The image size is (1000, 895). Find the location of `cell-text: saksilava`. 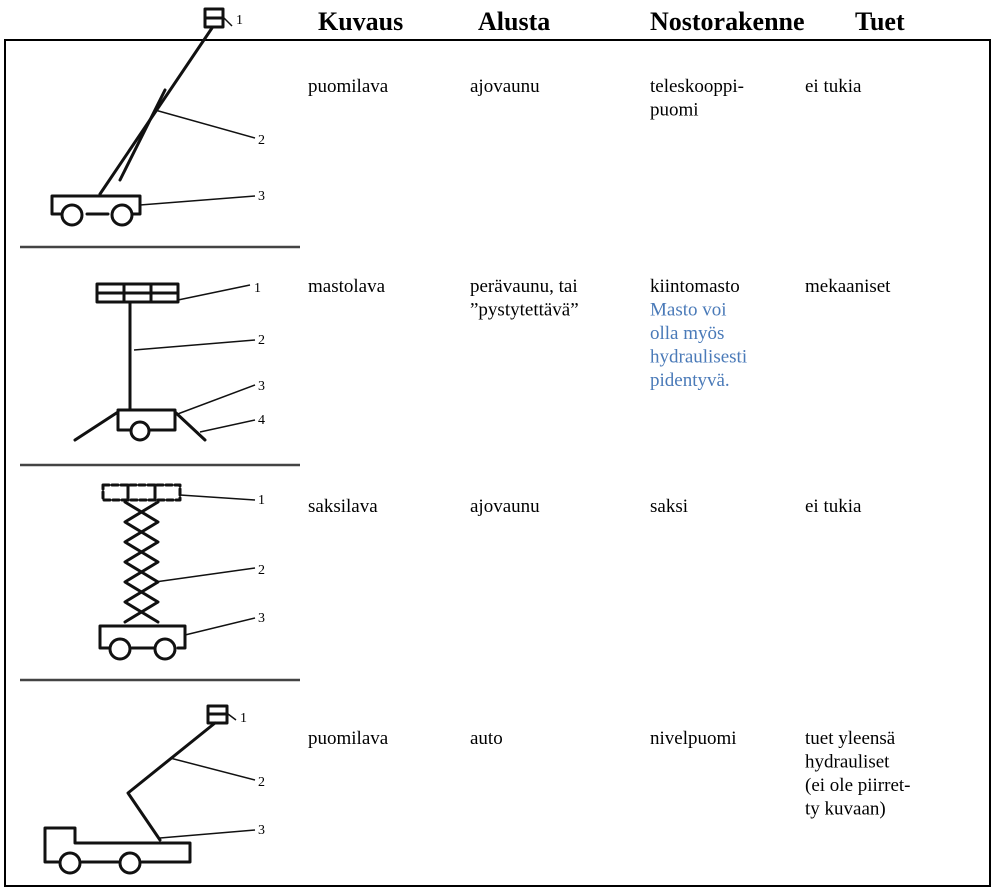

cell-text: saksilava is located at coordinates (343, 506).